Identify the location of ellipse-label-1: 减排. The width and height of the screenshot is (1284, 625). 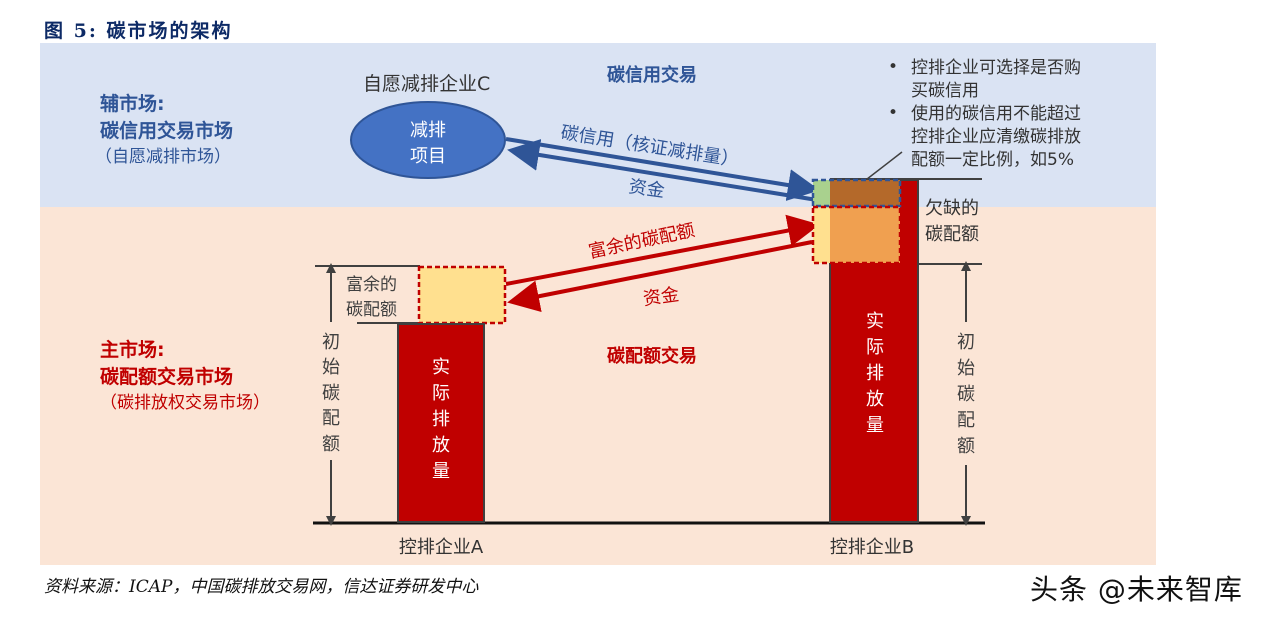
(428, 130).